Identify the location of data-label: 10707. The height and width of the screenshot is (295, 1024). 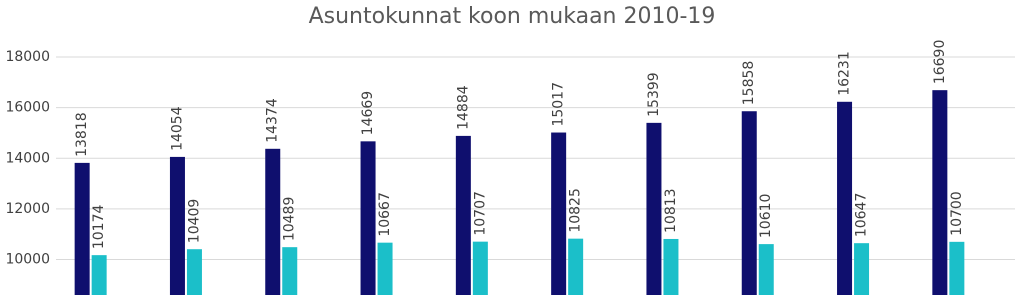
(480, 213).